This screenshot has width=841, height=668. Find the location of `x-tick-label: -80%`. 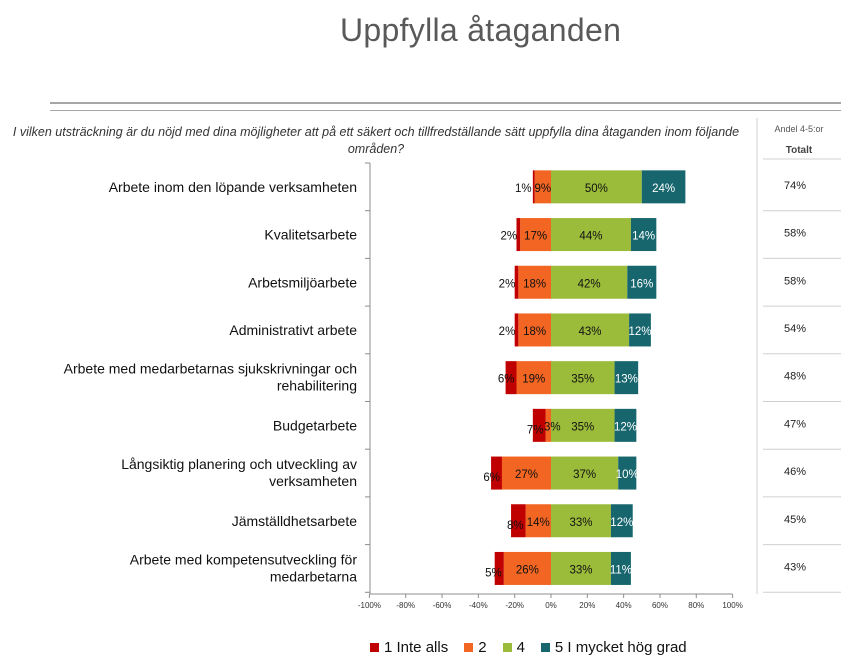

x-tick-label: -80% is located at coordinates (405, 605).